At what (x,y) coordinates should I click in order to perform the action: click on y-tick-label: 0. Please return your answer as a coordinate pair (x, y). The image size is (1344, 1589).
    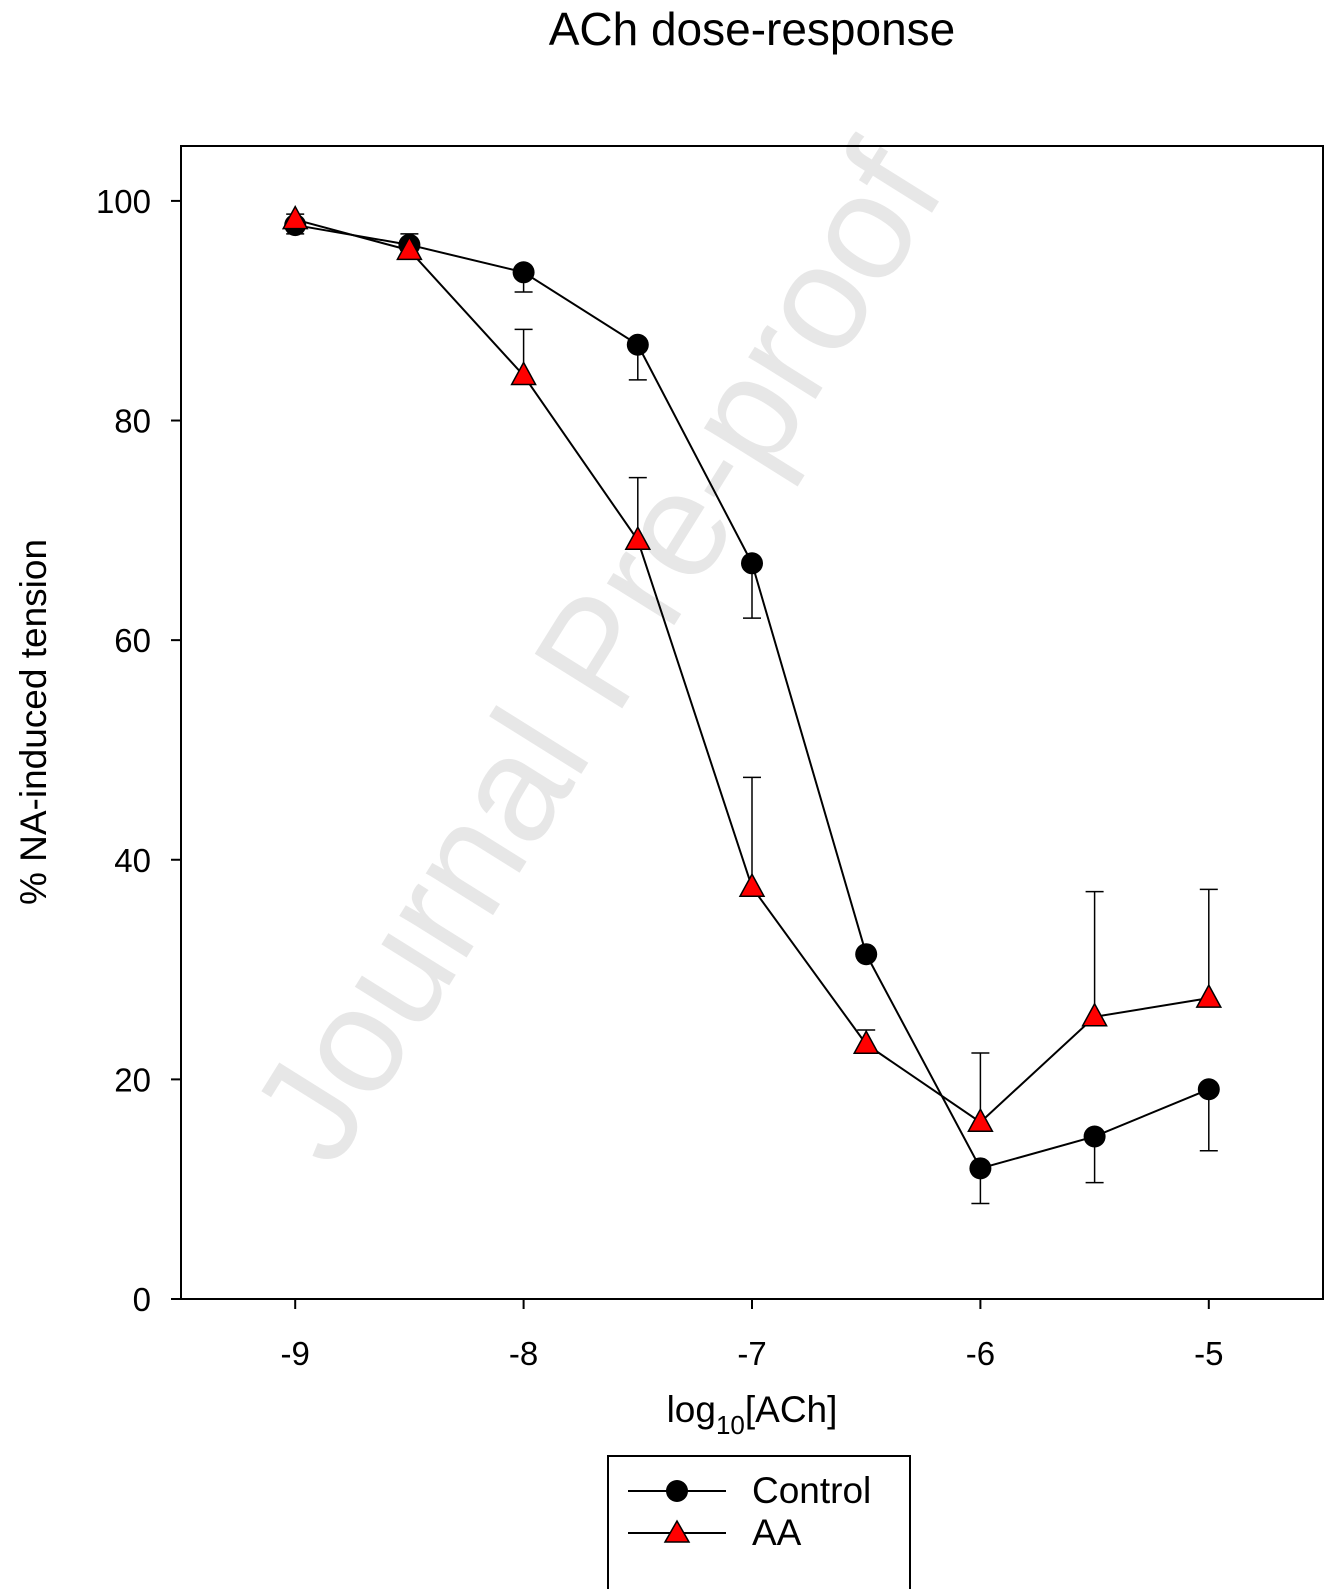
    Looking at the image, I should click on (142, 1299).